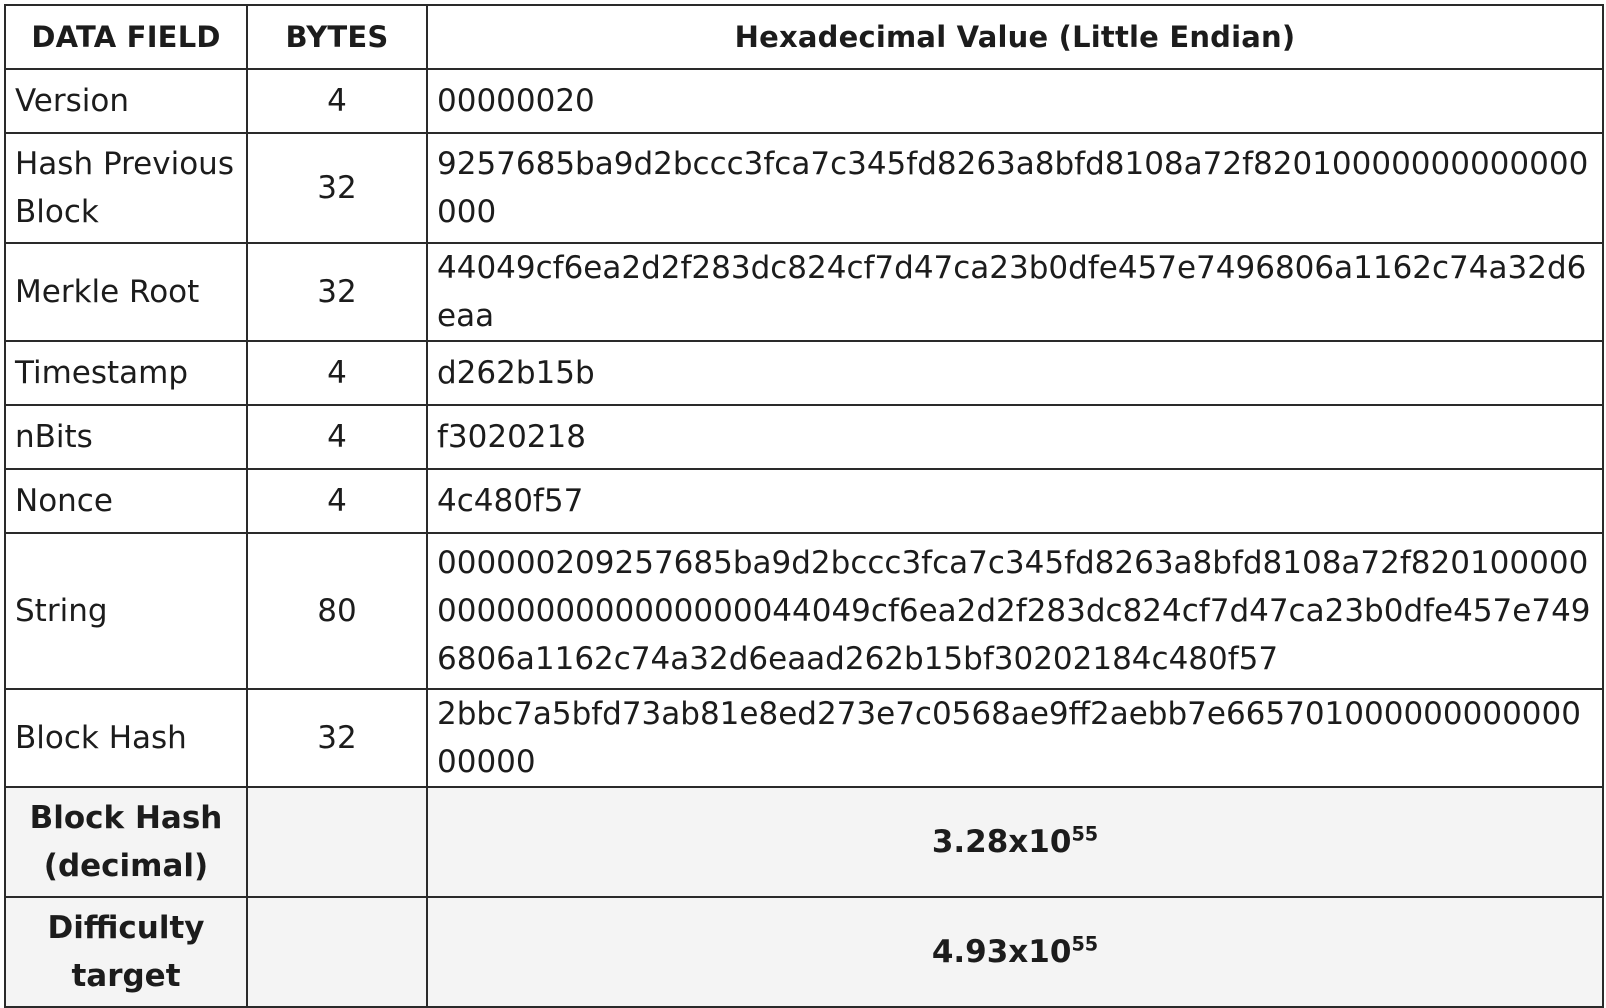 The height and width of the screenshot is (1008, 1606). Describe the element at coordinates (1015, 437) in the screenshot. I see `row-hex-value: f3020218` at that location.